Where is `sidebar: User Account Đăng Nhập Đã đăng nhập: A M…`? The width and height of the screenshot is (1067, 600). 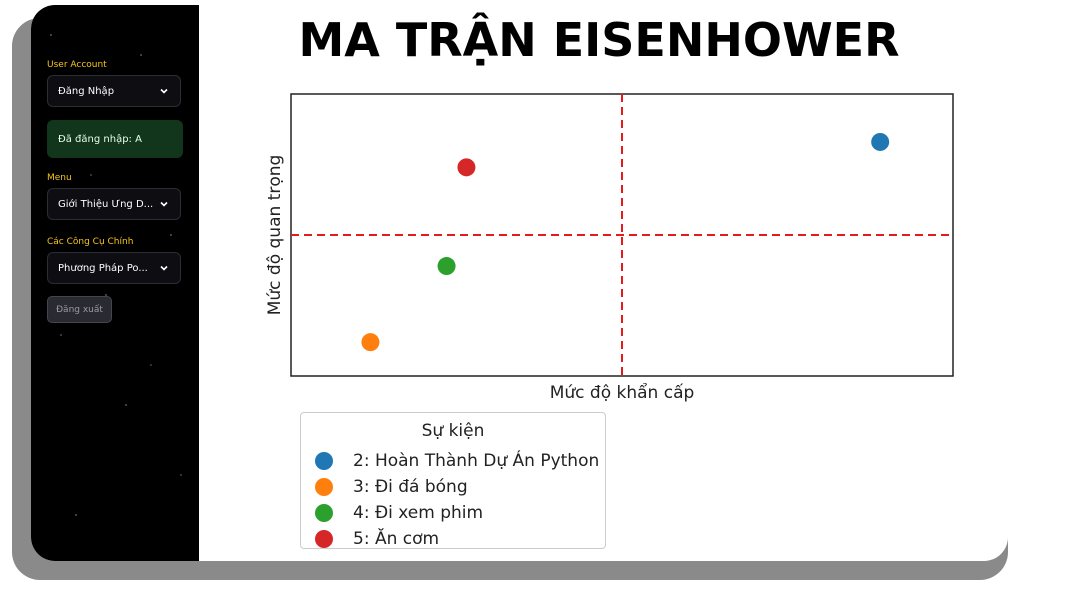 sidebar: User Account Đăng Nhập Đã đăng nhập: A M… is located at coordinates (115, 283).